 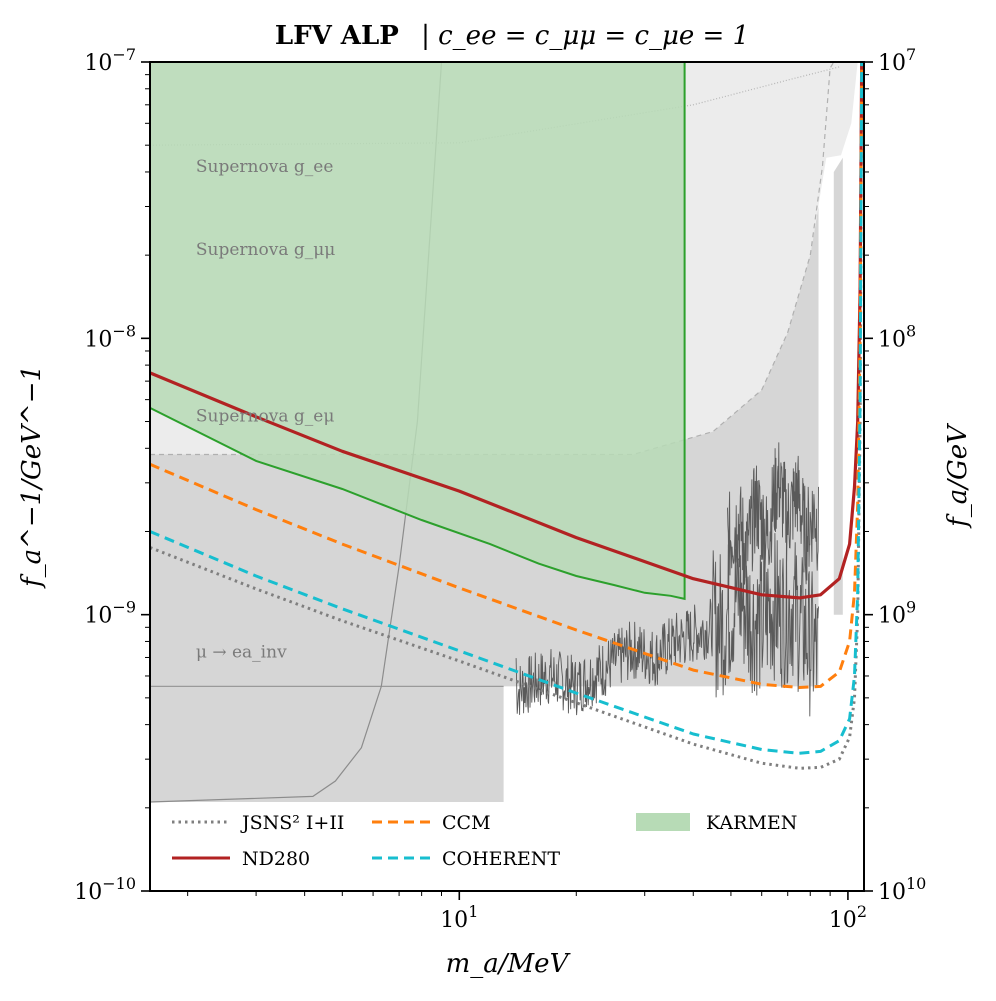 What do you see at coordinates (667, 625) in the screenshot?
I see `fluctuating-bound-line` at bounding box center [667, 625].